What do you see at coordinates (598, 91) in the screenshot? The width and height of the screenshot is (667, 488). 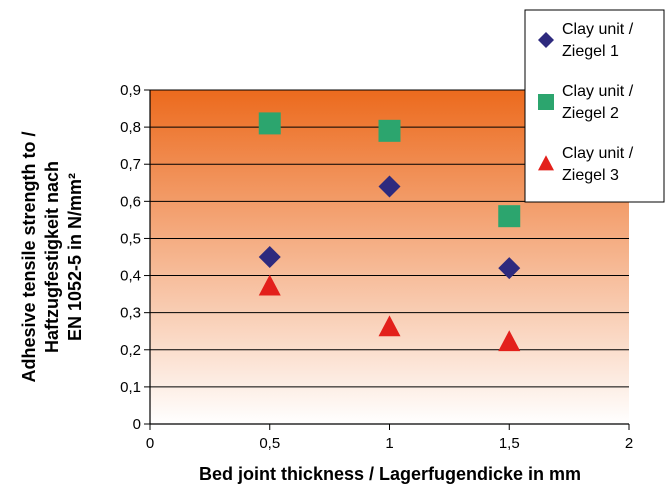 I see `legend-label-2-1: Clay unit /` at bounding box center [598, 91].